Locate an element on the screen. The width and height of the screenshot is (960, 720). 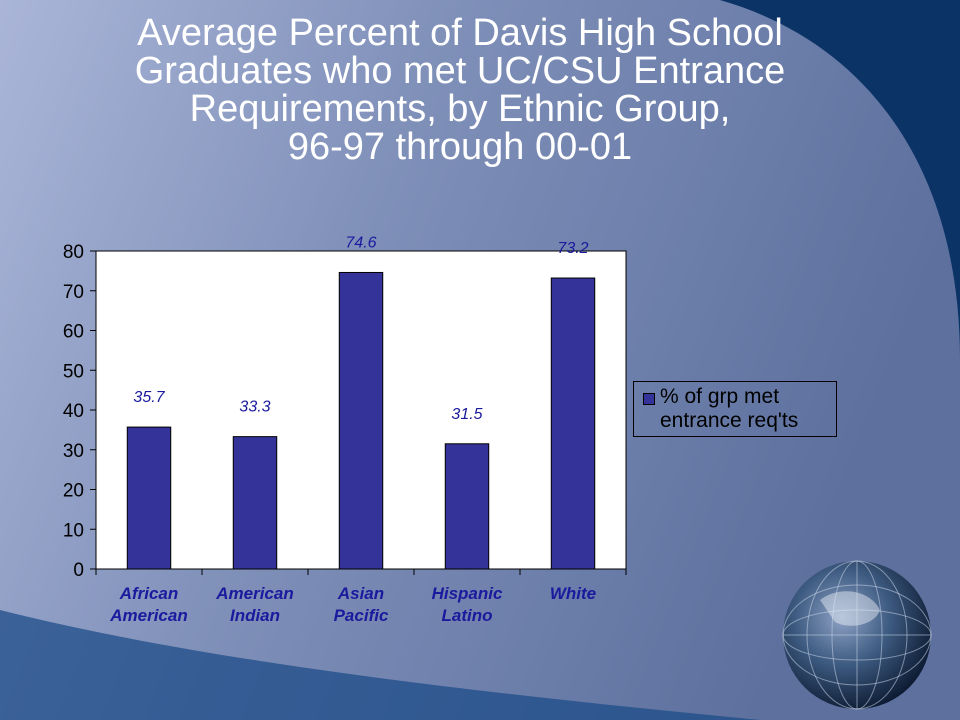
x-category-label: Indian is located at coordinates (255, 615).